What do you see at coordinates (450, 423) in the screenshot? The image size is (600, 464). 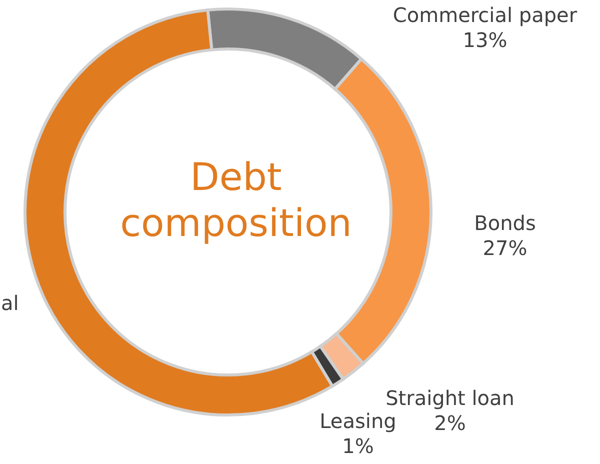 I see `data-label: 2%` at bounding box center [450, 423].